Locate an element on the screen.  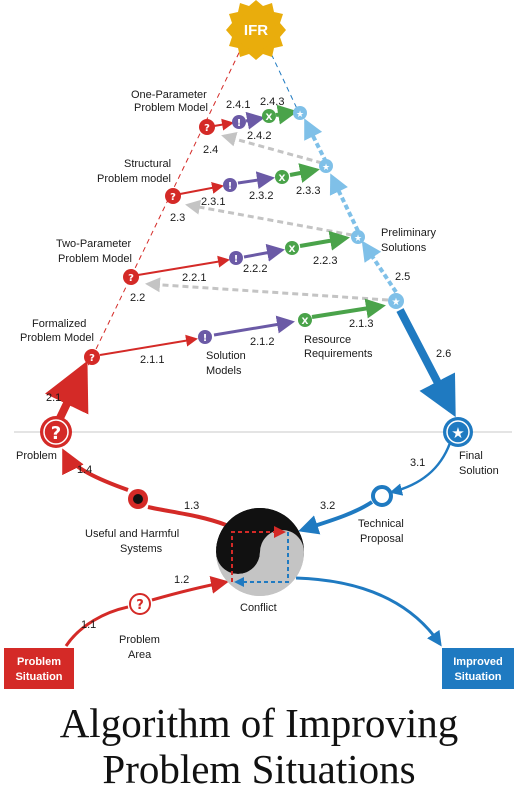
node-2-2-2: X is located at coordinates (292, 248).